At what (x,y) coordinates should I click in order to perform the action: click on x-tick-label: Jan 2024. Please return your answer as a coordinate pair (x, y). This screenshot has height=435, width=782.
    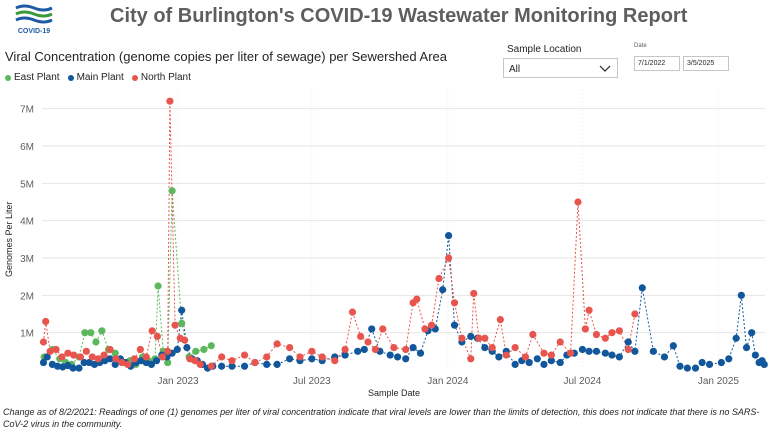
    Looking at the image, I should click on (448, 381).